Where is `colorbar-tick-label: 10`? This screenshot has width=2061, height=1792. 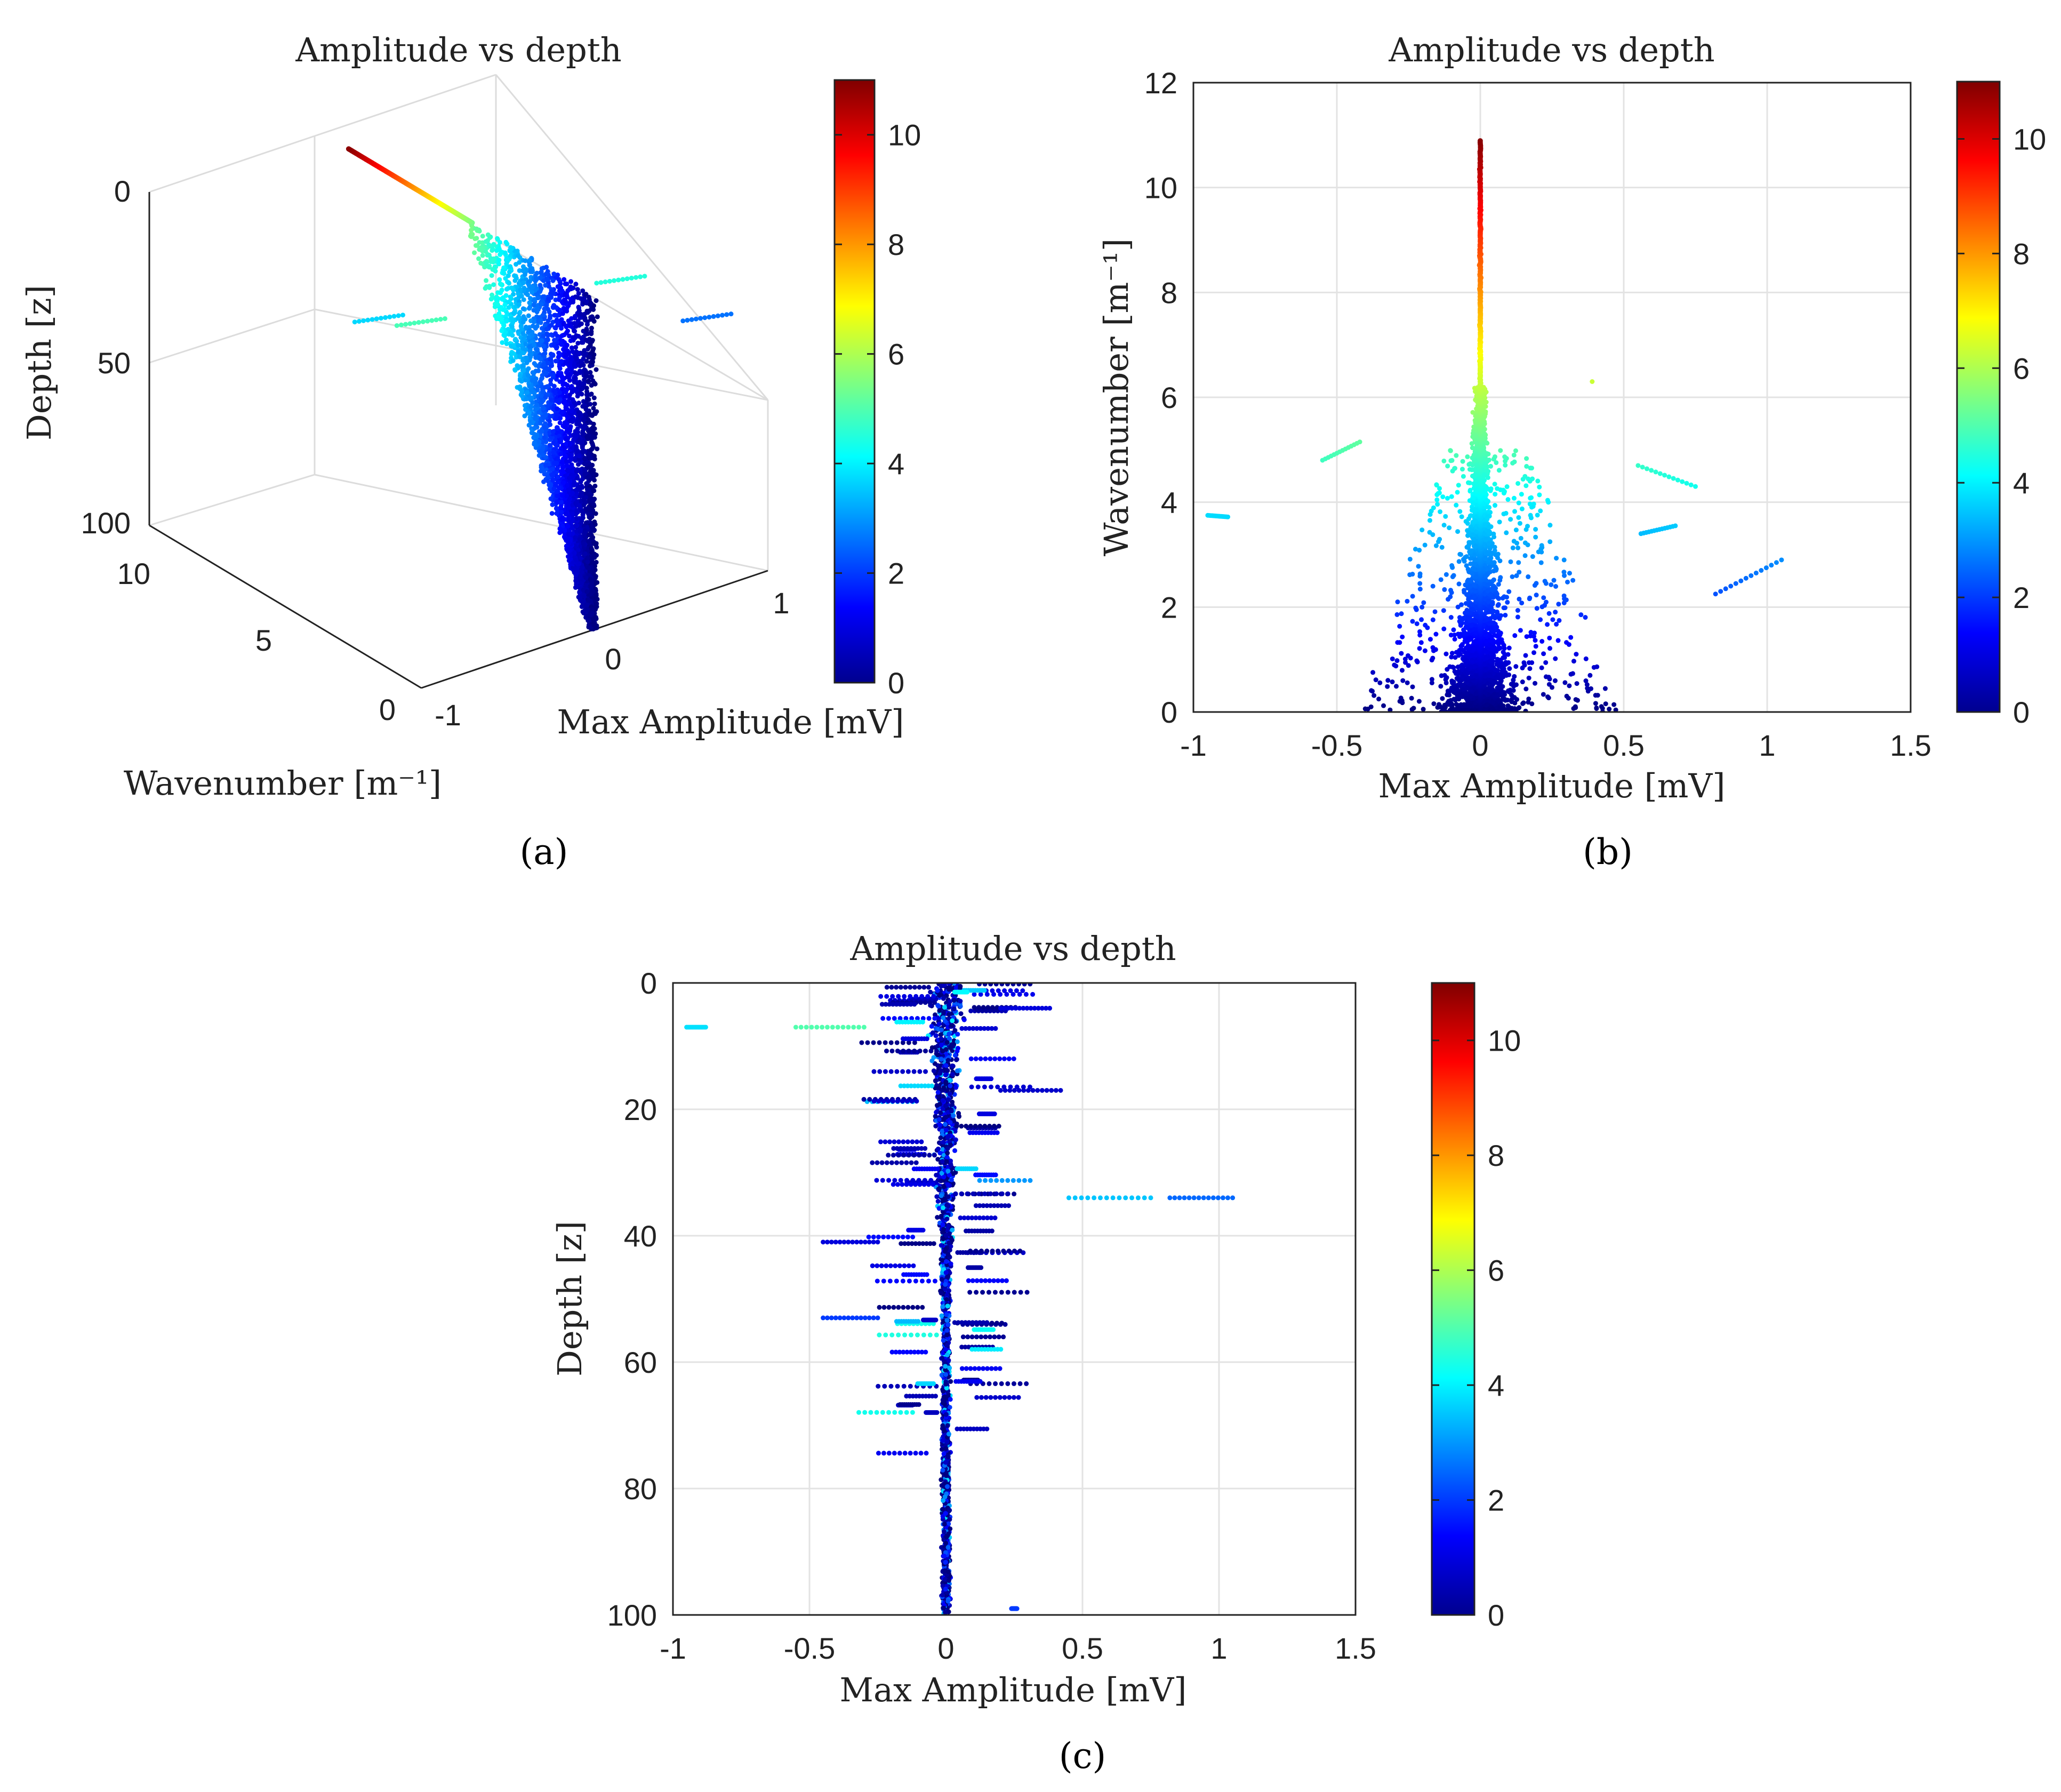 colorbar-tick-label: 10 is located at coordinates (904, 135).